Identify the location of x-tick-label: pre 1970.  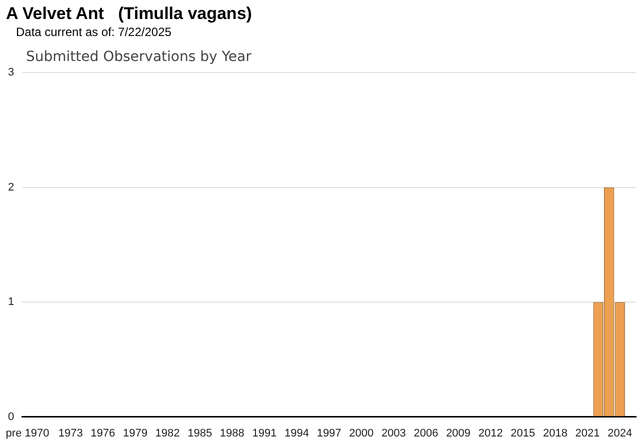
(28, 433).